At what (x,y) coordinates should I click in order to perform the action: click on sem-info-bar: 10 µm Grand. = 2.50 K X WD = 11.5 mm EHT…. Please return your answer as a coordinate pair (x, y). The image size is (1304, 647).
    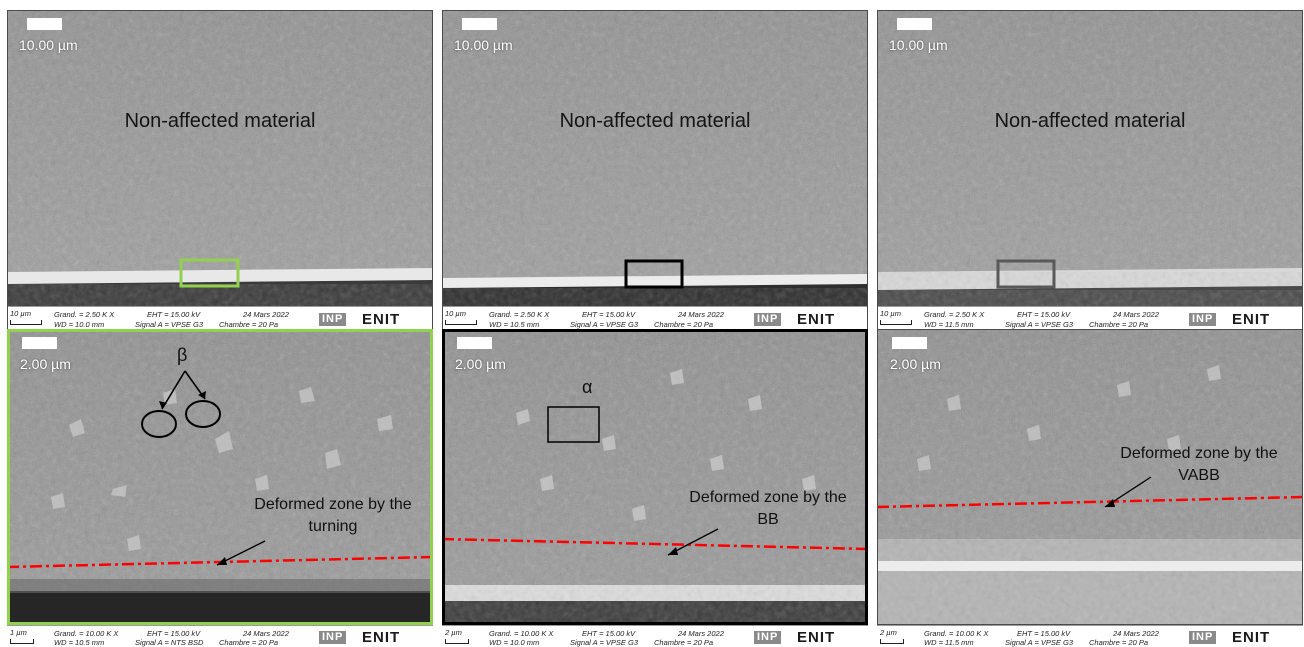
    Looking at the image, I should click on (1090, 318).